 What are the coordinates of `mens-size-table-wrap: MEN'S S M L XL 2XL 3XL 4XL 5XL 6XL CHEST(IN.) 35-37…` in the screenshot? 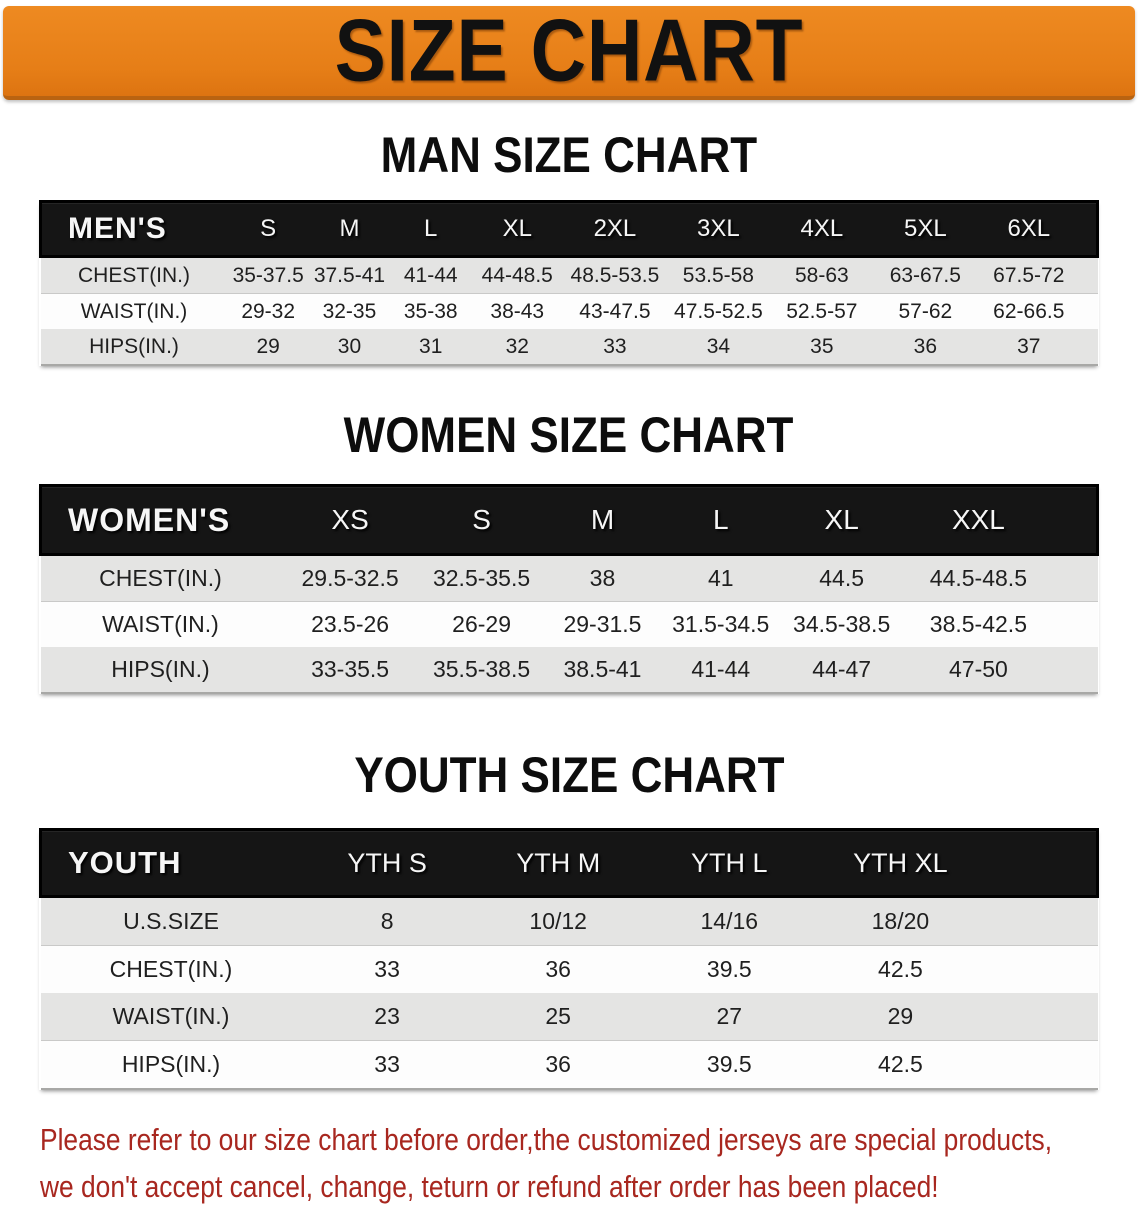 It's located at (569, 283).